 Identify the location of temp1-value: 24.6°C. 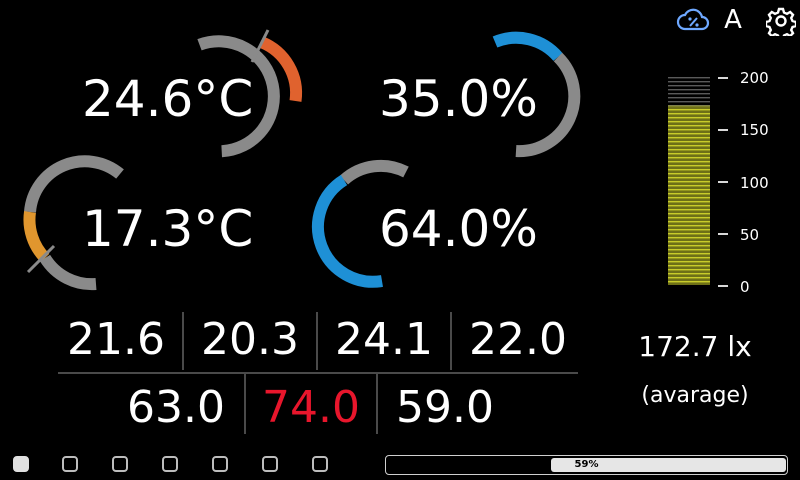
(168, 99).